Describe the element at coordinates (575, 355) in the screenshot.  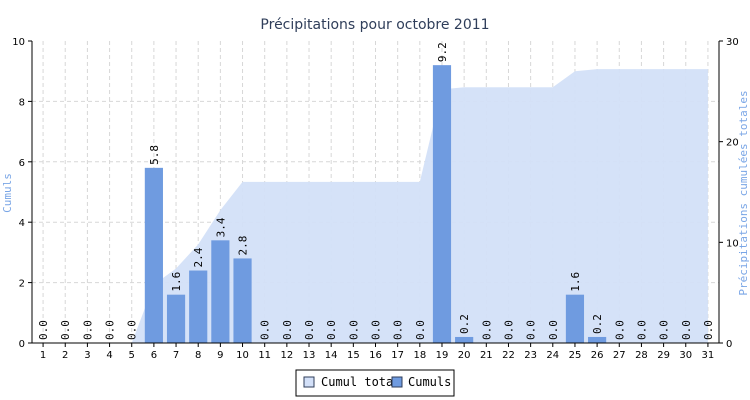
I see `x-tick-label-25: 25` at that location.